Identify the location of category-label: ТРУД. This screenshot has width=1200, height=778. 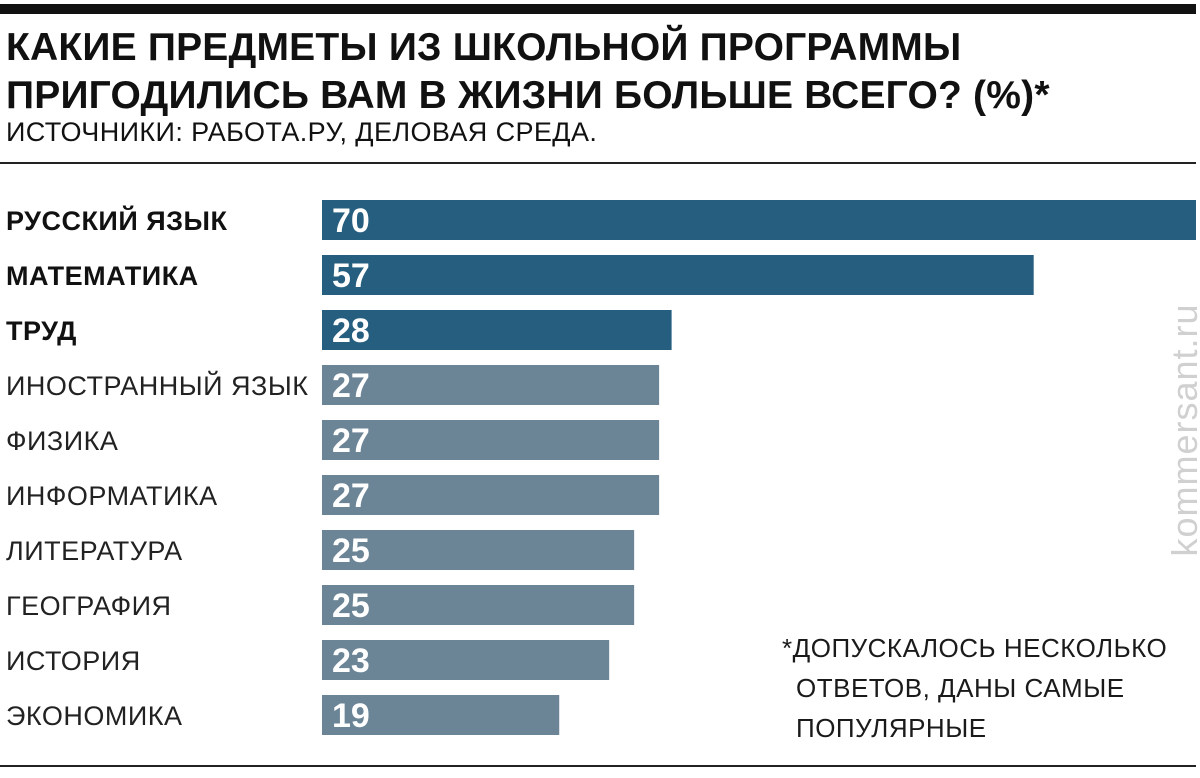
(41, 331).